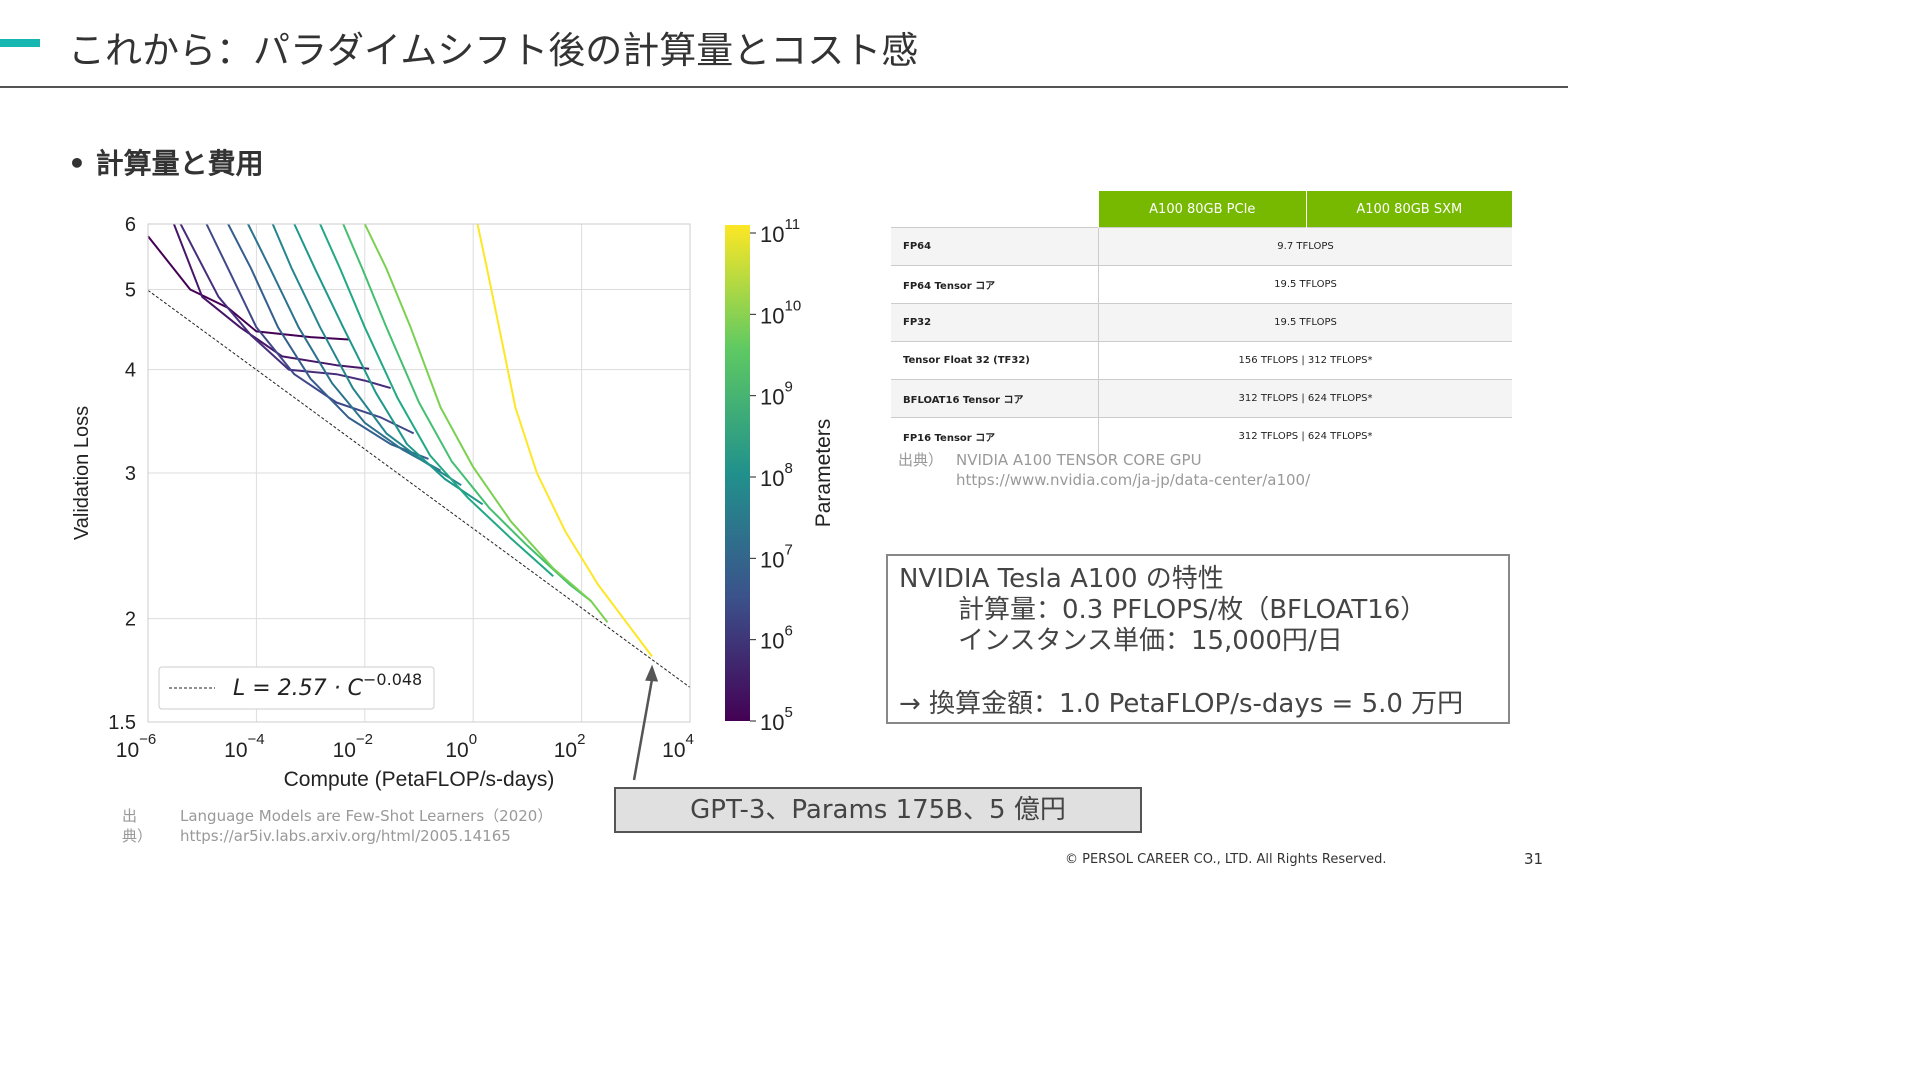  Describe the element at coordinates (995, 322) in the screenshot. I see `spec-row-label: FP32` at that location.